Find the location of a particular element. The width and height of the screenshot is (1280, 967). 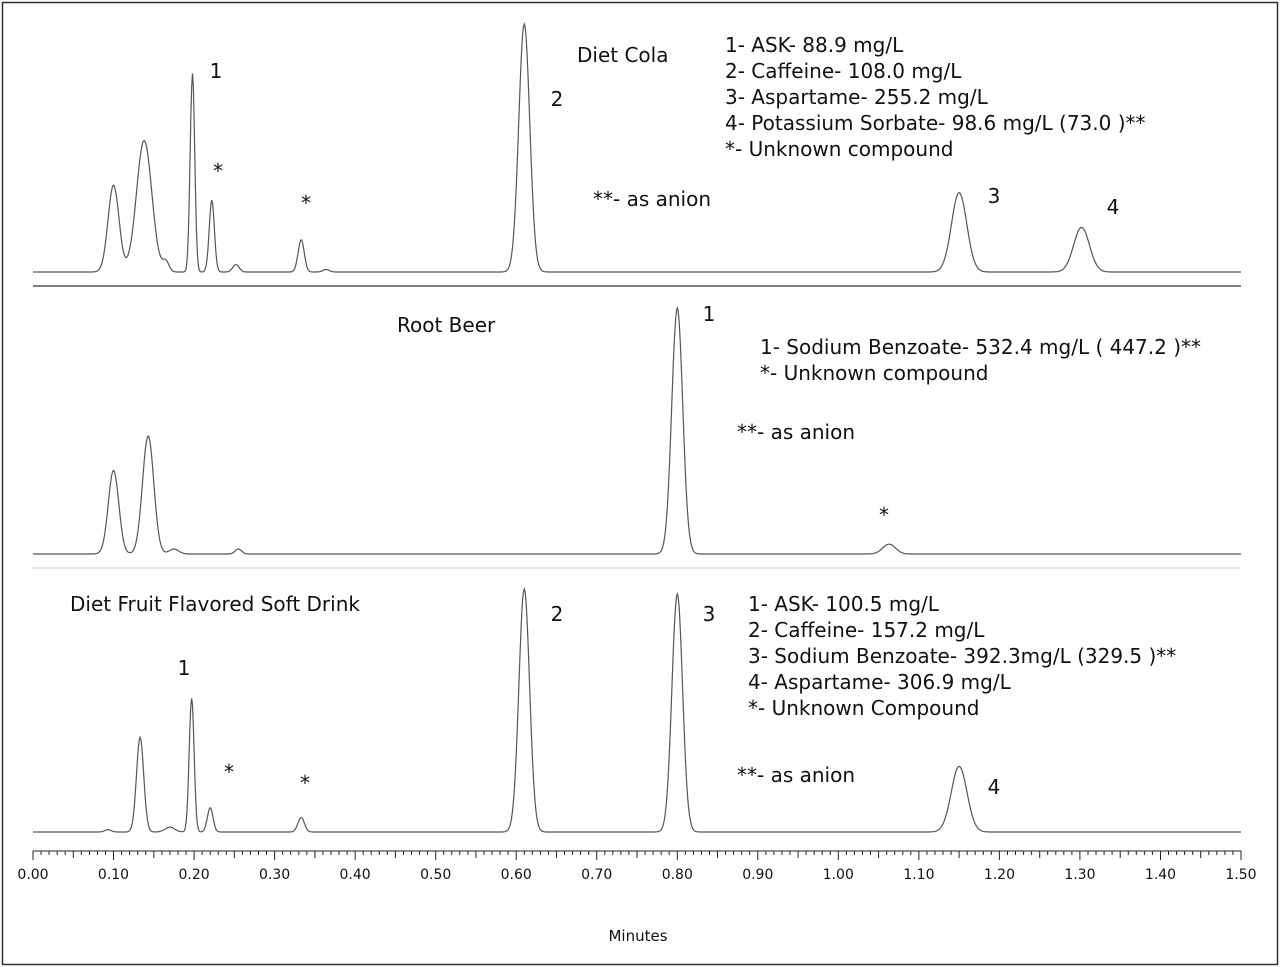

anion-note-2: **- as anion is located at coordinates (796, 432).